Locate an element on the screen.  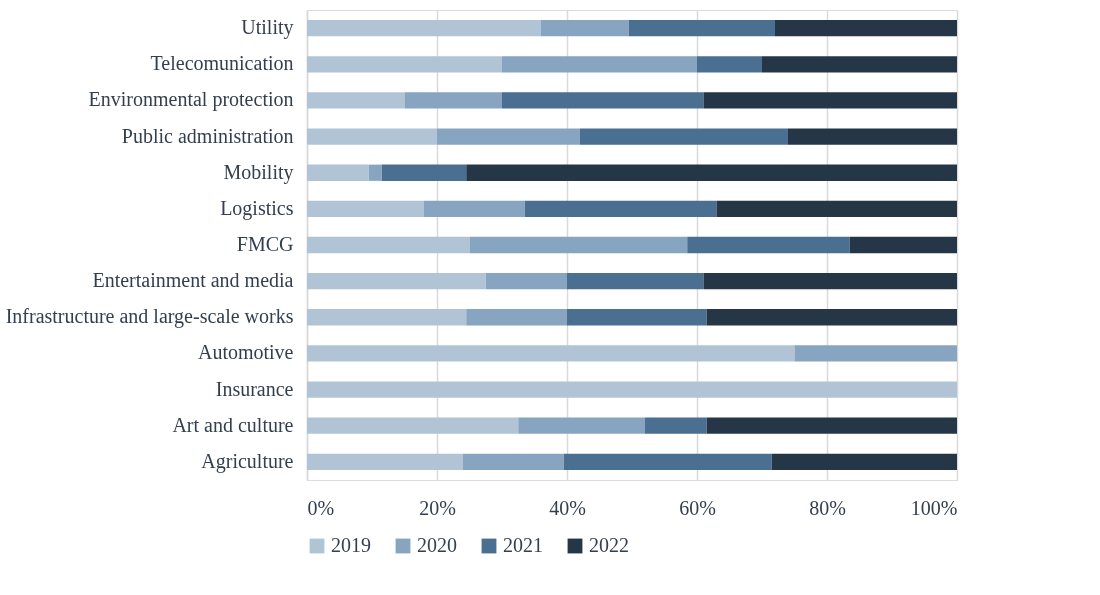
x-tick-label: 60% is located at coordinates (697, 507).